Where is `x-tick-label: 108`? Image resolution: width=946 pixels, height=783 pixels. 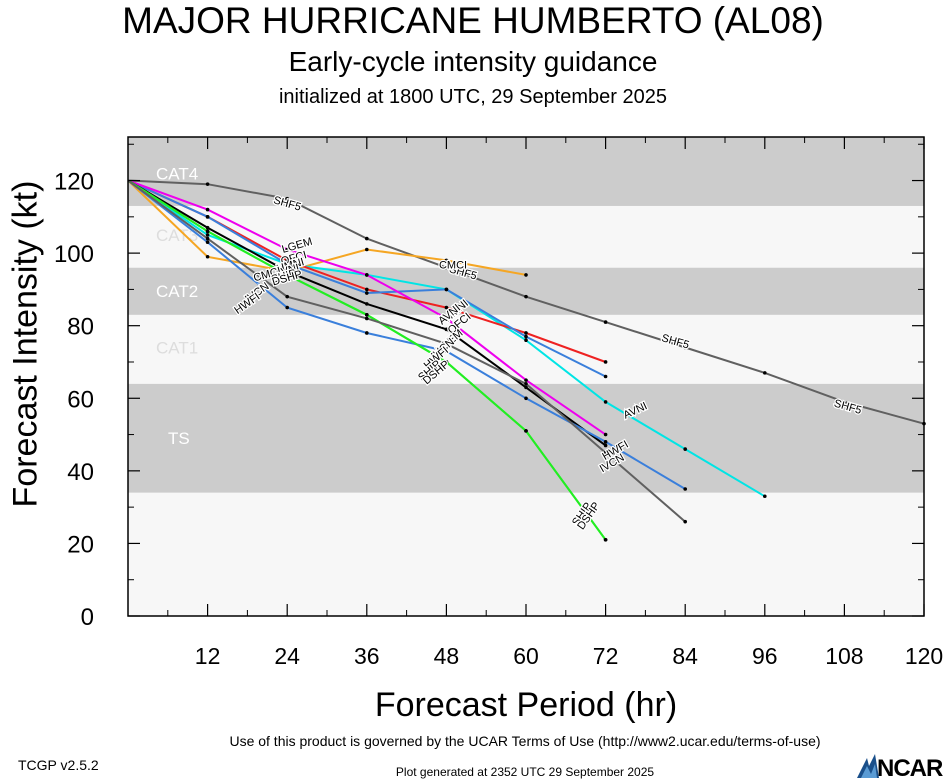 x-tick-label: 108 is located at coordinates (844, 656).